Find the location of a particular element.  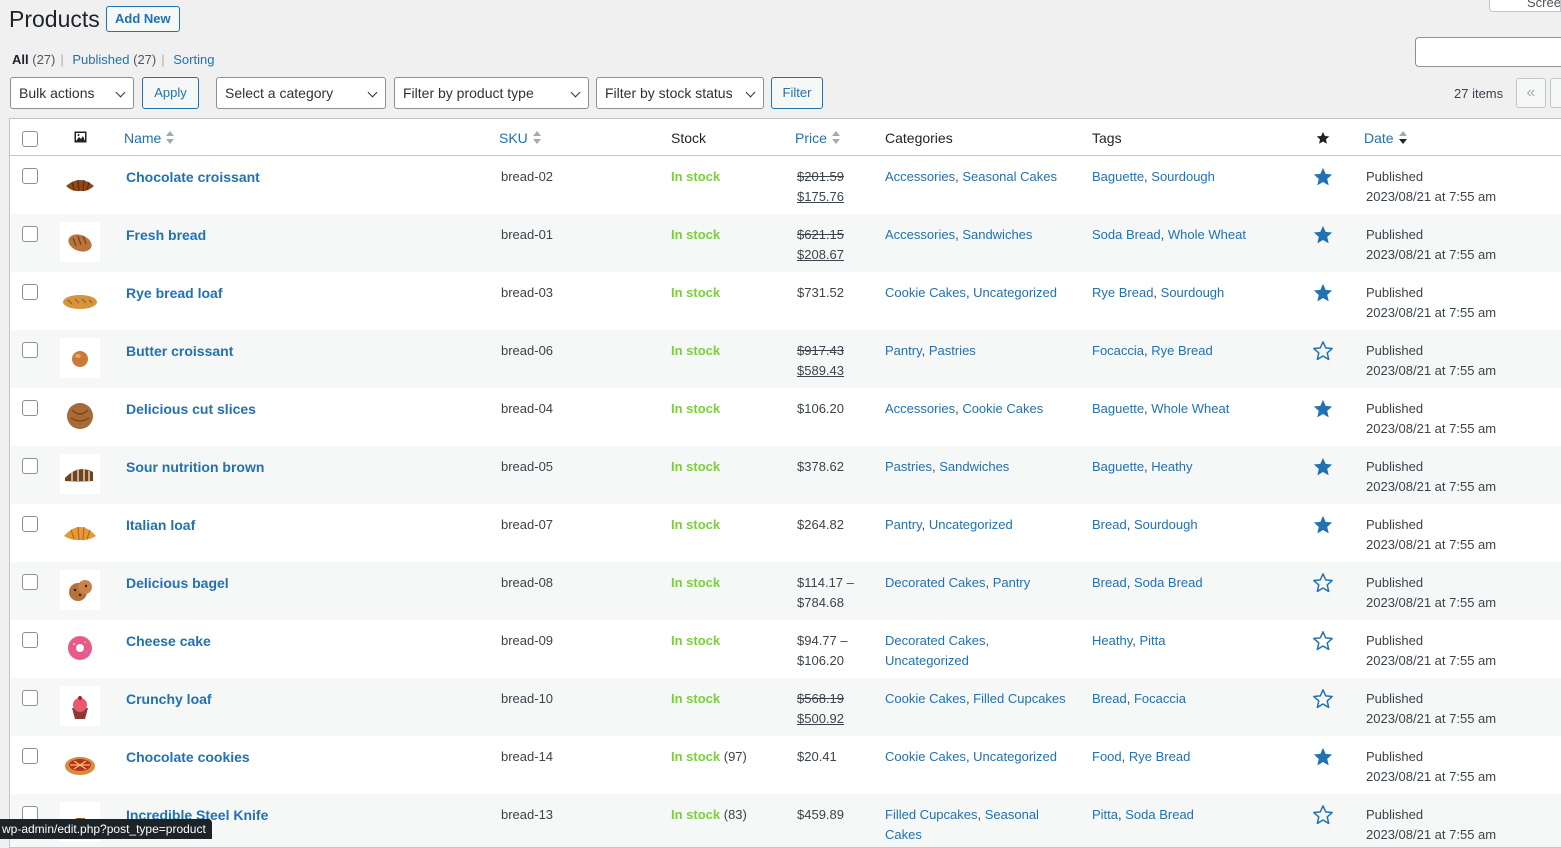

column-price: Price is located at coordinates (817, 138).